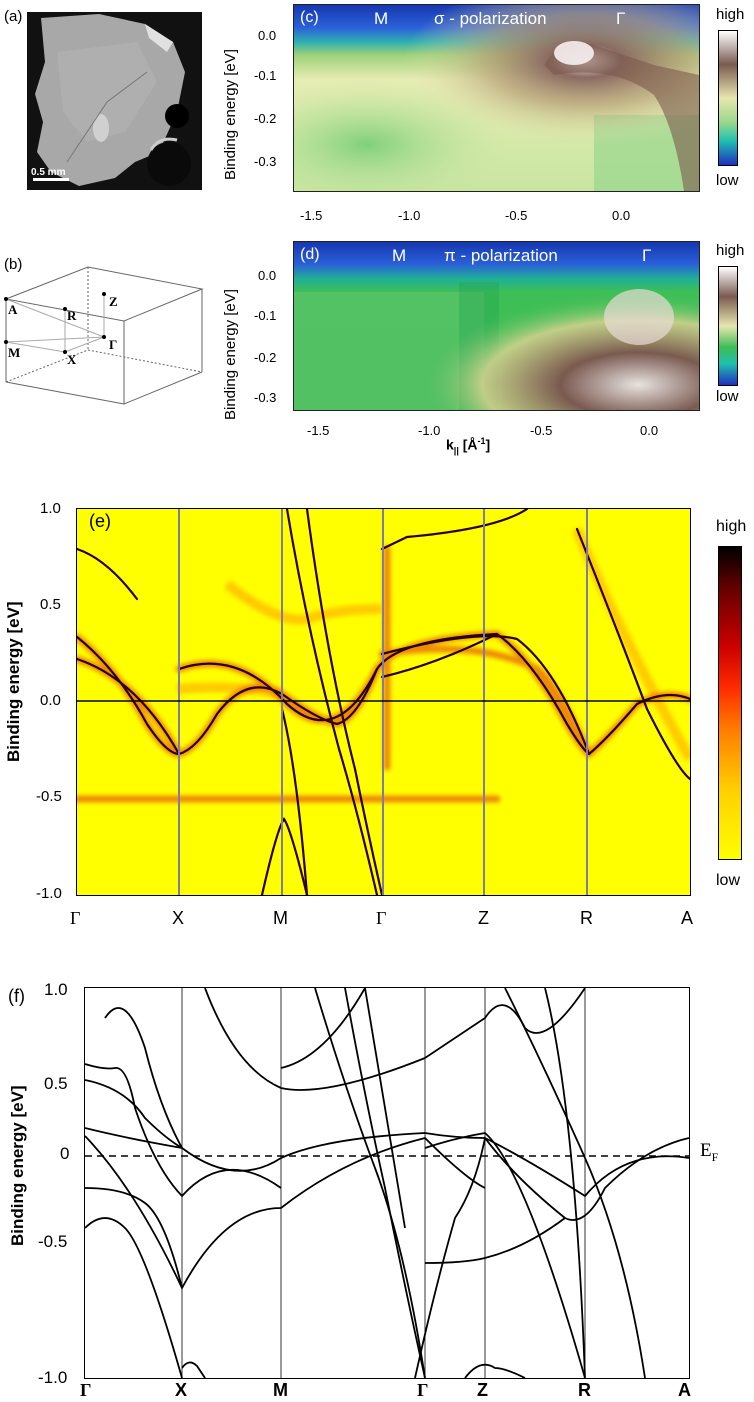 The height and width of the screenshot is (1402, 754). I want to click on panel-d-ytick-1: -0.1, so click(265, 315).